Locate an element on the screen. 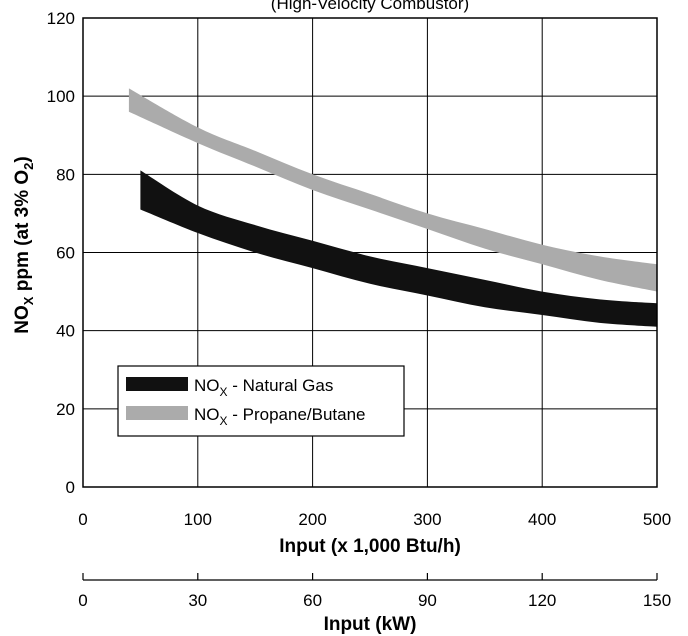  x2-tick-label: 150 is located at coordinates (657, 600).